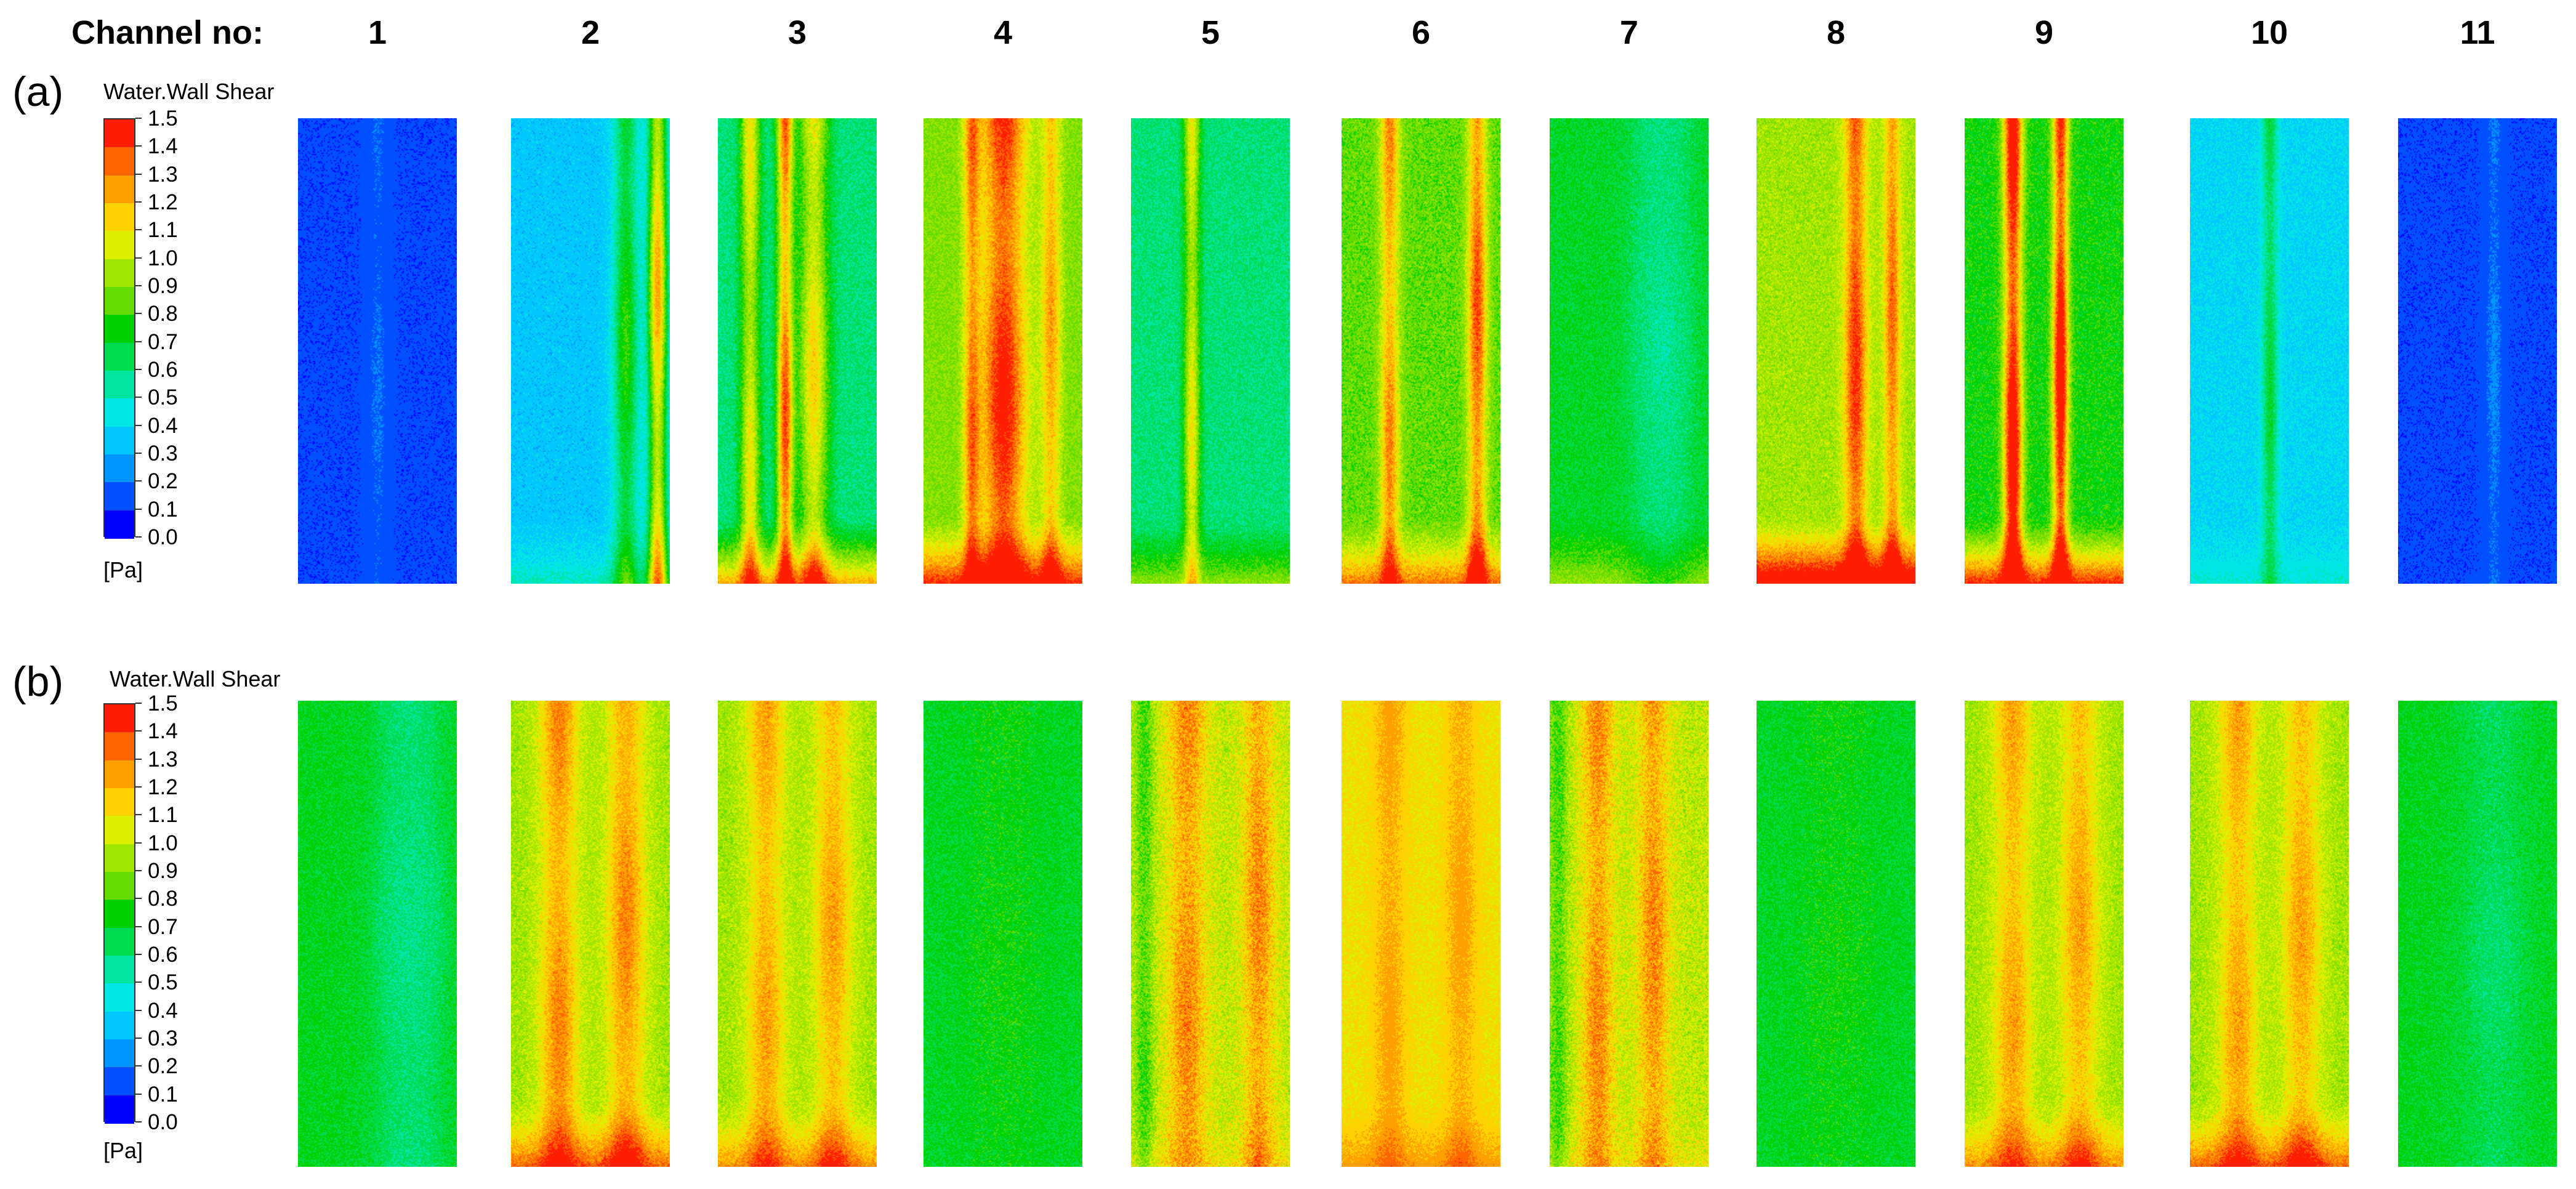 The image size is (2576, 1189). What do you see at coordinates (163, 537) in the screenshot?
I see `colorbar-tick-label: 0.0` at bounding box center [163, 537].